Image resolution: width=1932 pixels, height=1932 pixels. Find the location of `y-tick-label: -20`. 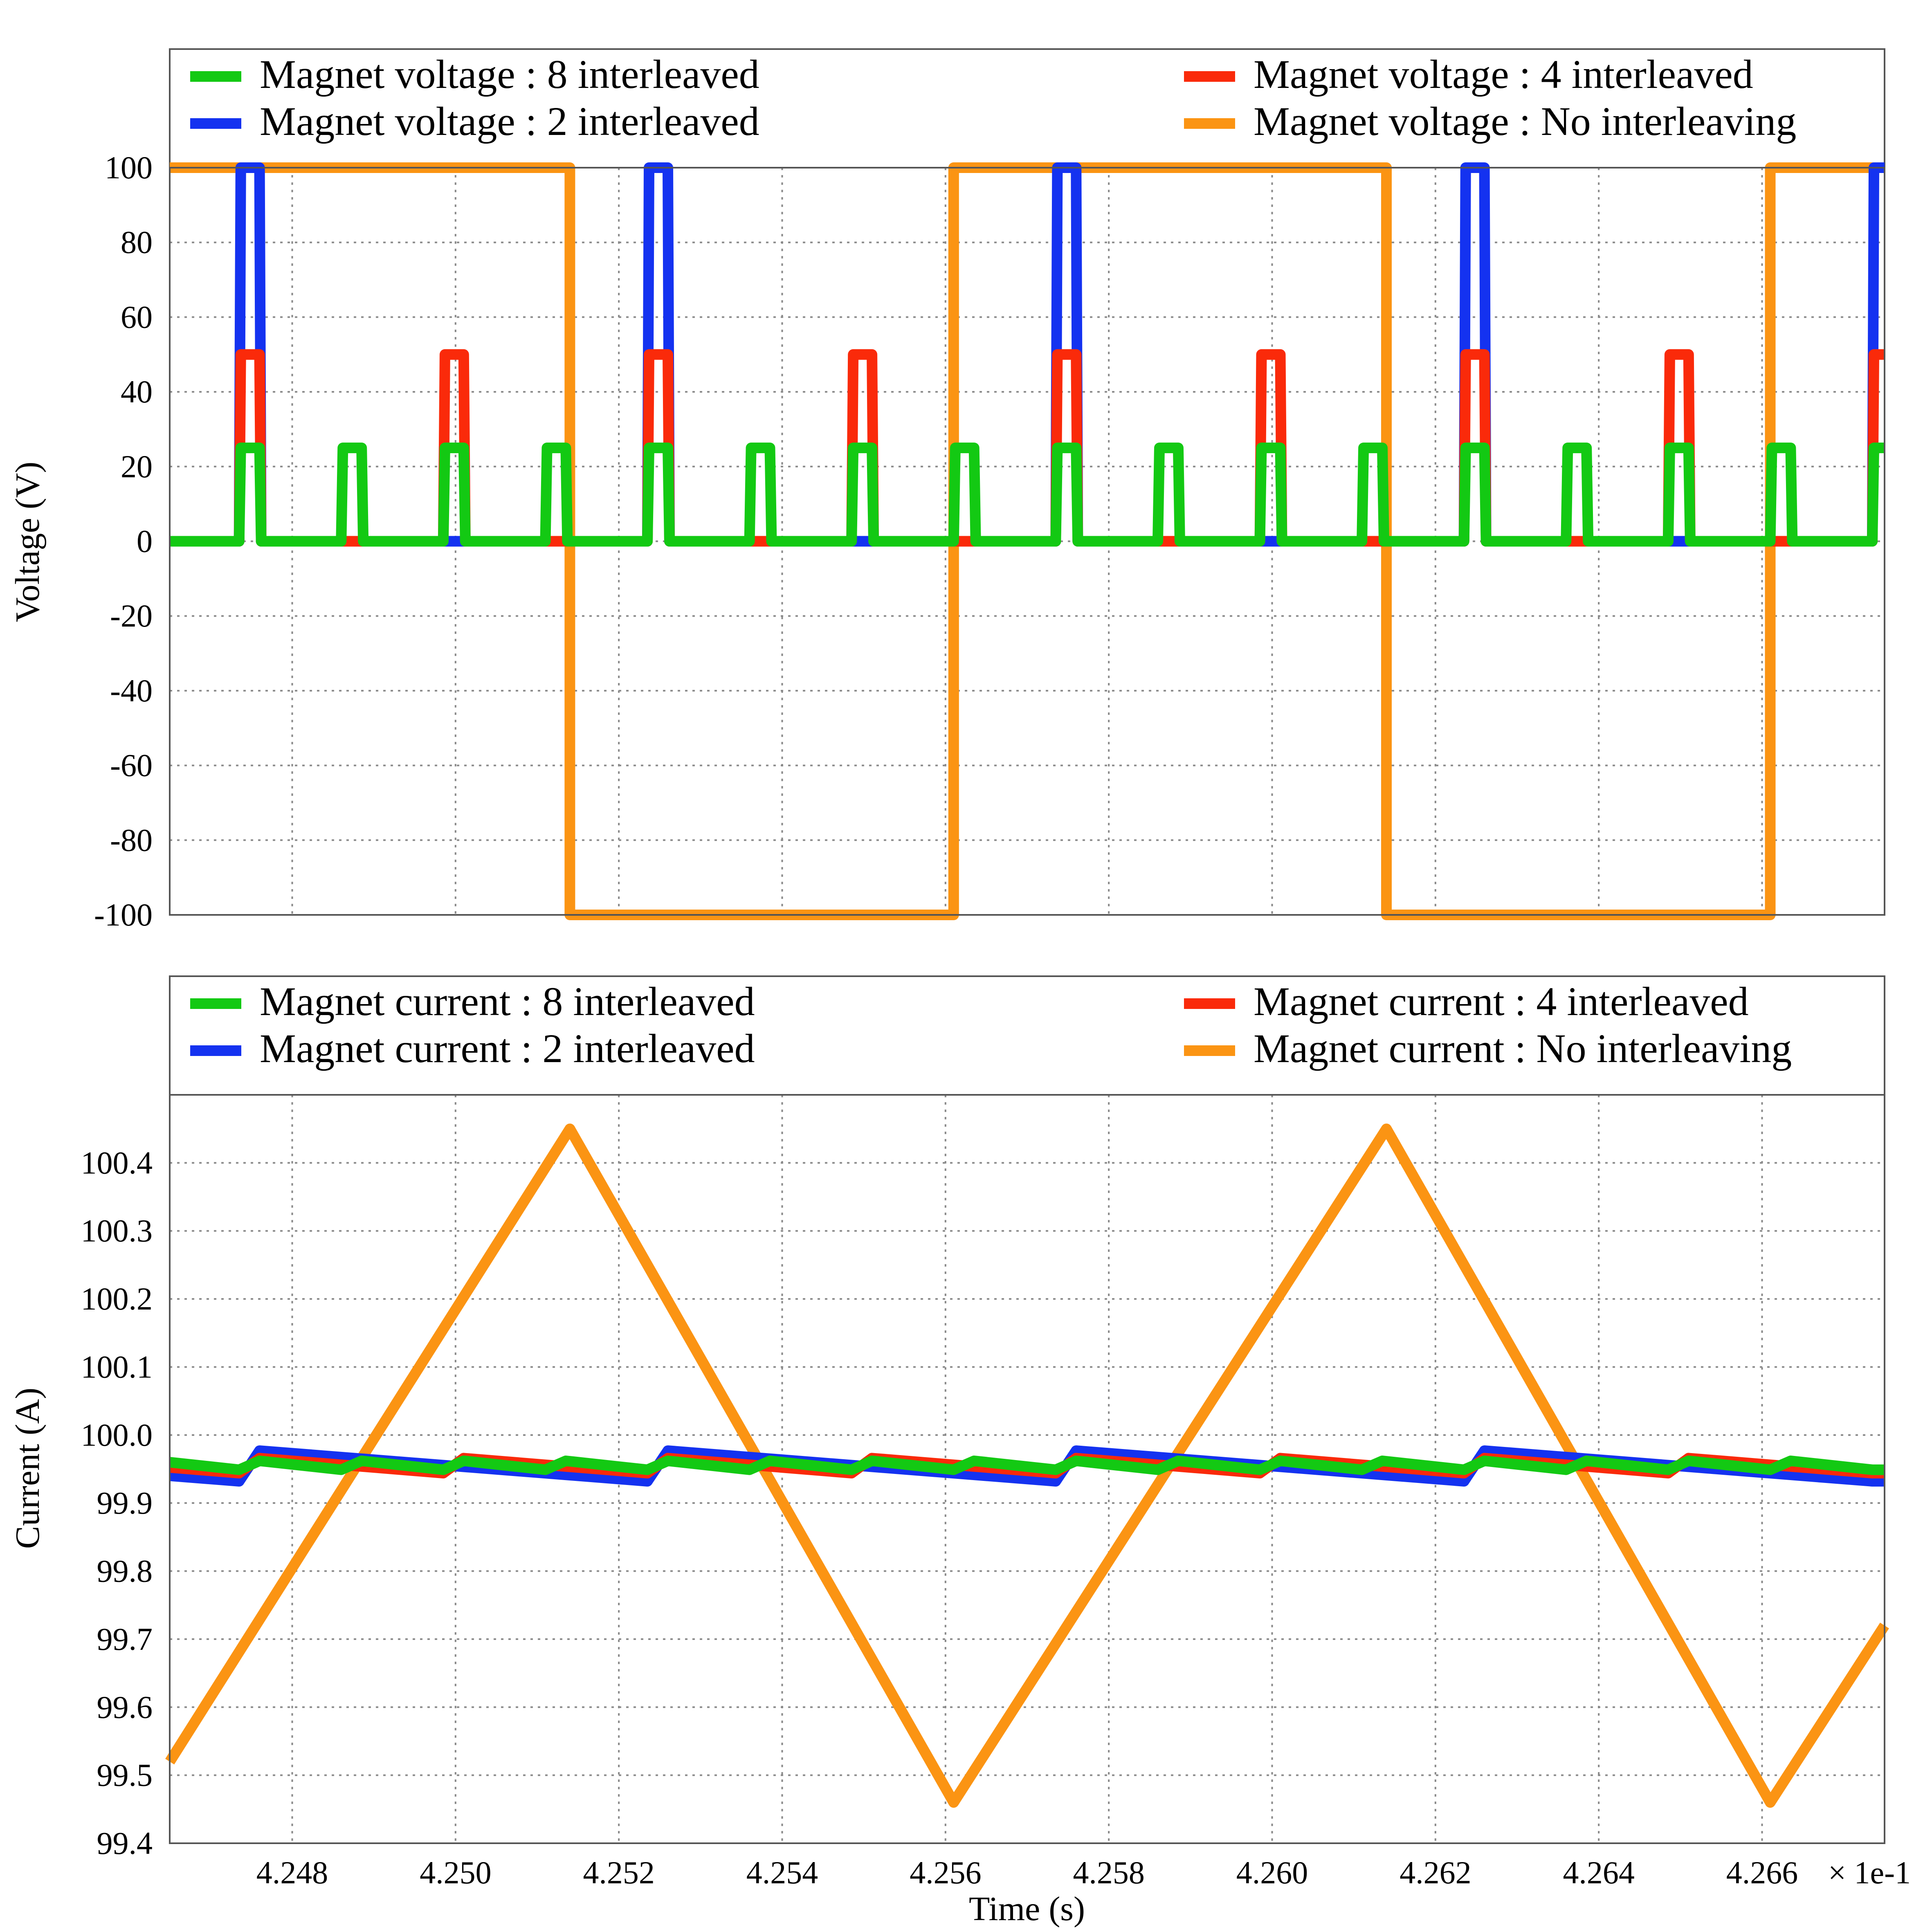

y-tick-label: -20 is located at coordinates (131, 616).